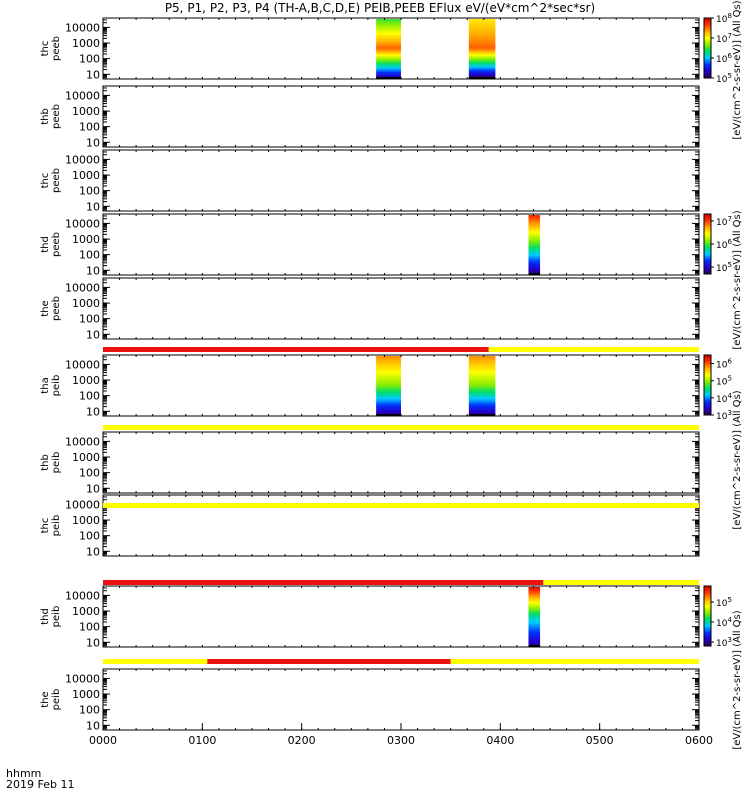 The height and width of the screenshot is (800, 750). Describe the element at coordinates (729, 242) in the screenshot. I see `colorbar-tick-exp: 6` at that location.